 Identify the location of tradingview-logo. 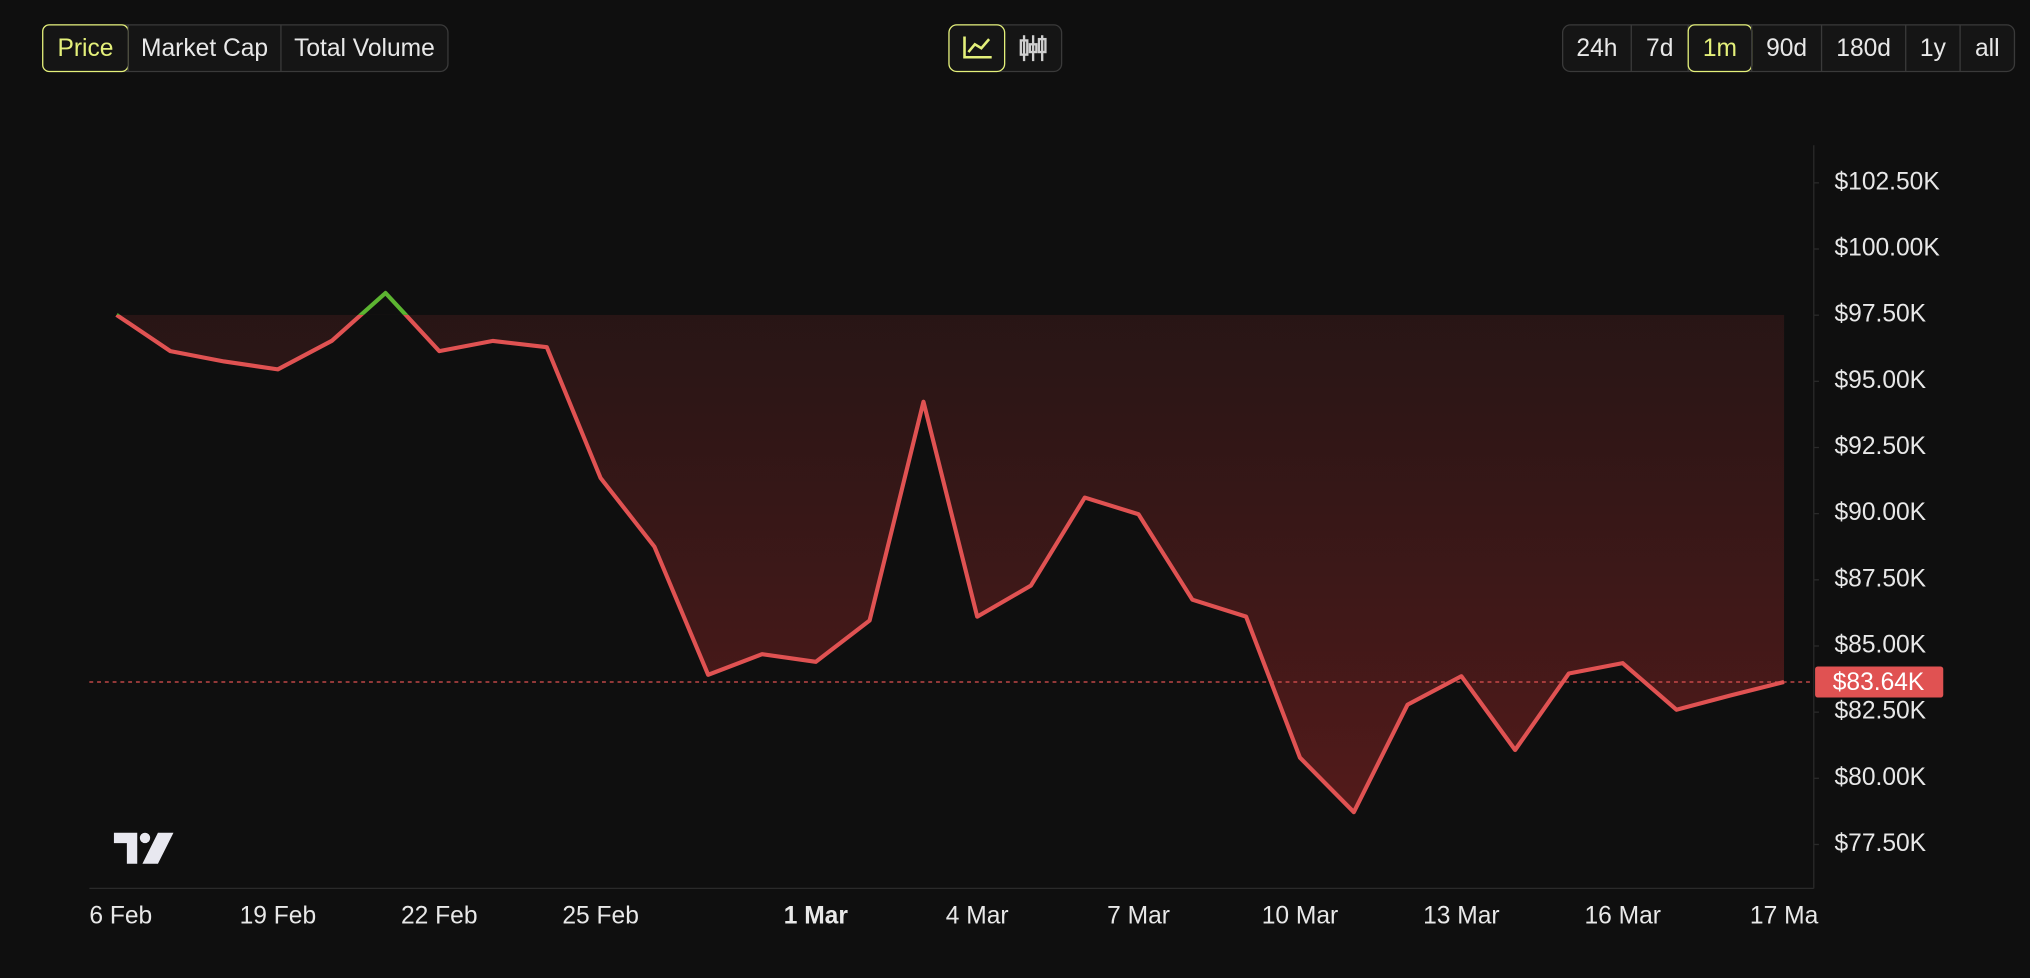
(143, 848).